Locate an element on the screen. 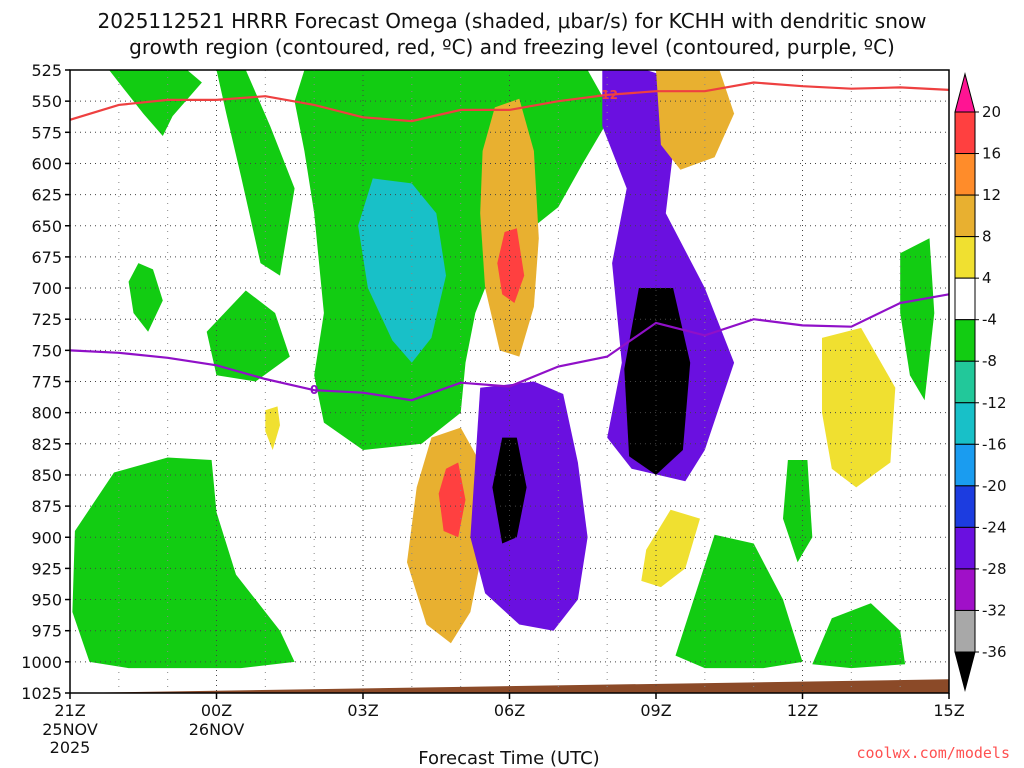 This screenshot has height=768, width=1024. colorbar-label: -16 is located at coordinates (994, 444).